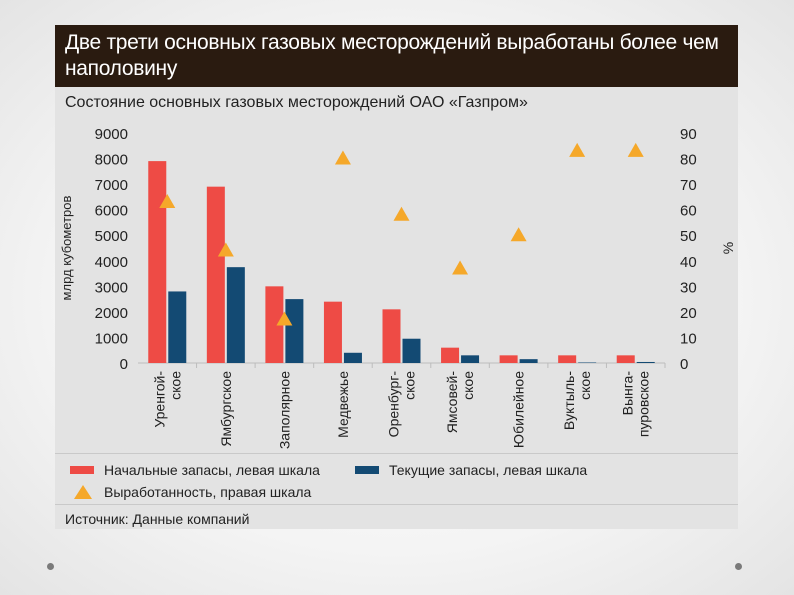  I want to click on category-label: Ямсовей-ское, so click(460, 402).